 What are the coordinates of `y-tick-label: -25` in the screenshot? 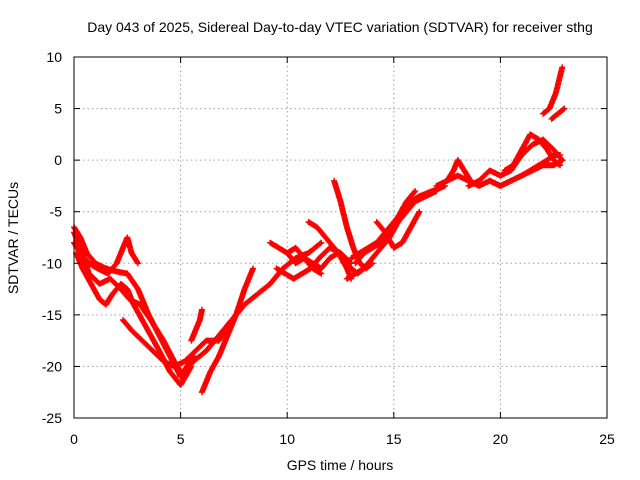 It's located at (52, 418).